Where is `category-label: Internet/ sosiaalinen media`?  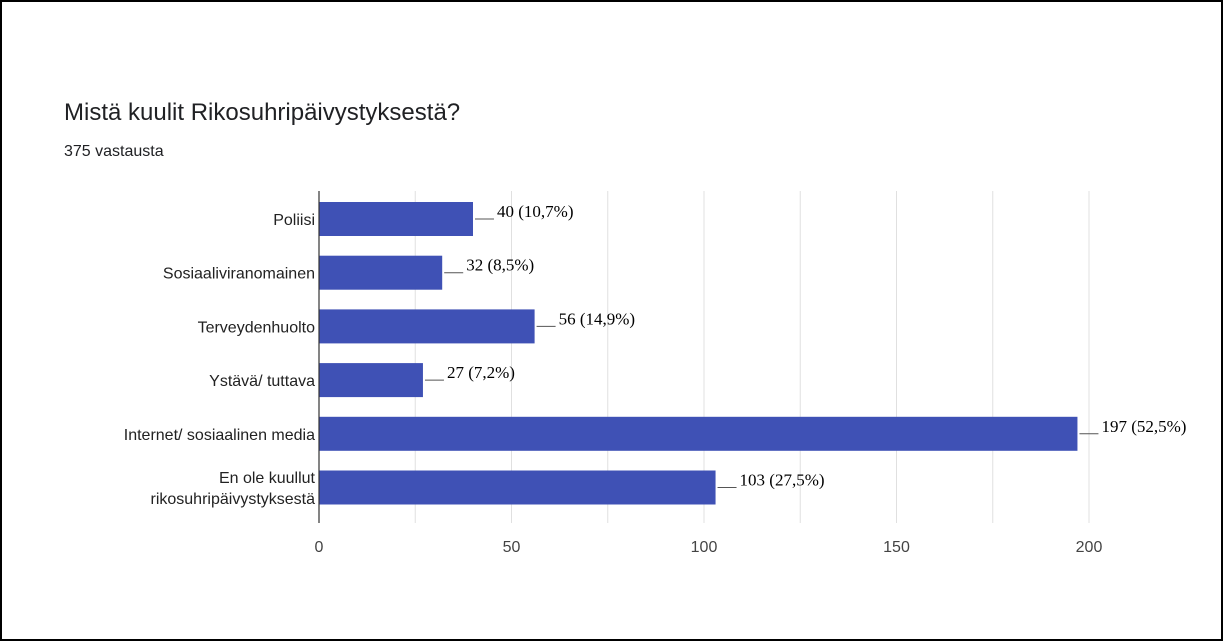
category-label: Internet/ sosiaalinen media is located at coordinates (219, 435).